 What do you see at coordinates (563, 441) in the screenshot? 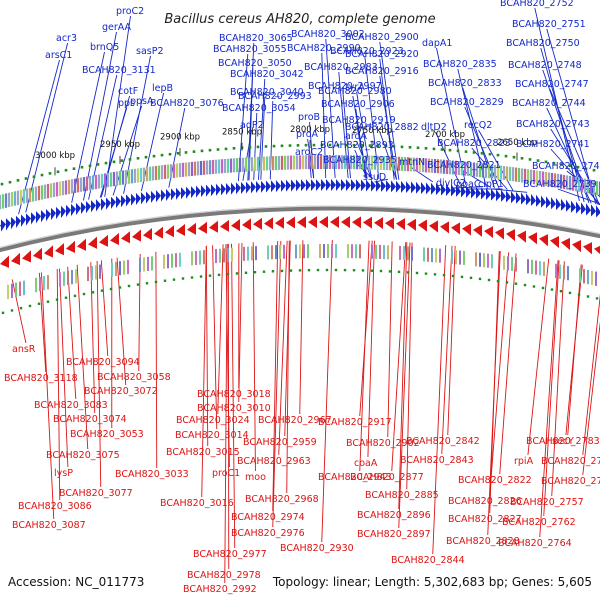
I see `reverse-gene-label: secY` at bounding box center [563, 441].